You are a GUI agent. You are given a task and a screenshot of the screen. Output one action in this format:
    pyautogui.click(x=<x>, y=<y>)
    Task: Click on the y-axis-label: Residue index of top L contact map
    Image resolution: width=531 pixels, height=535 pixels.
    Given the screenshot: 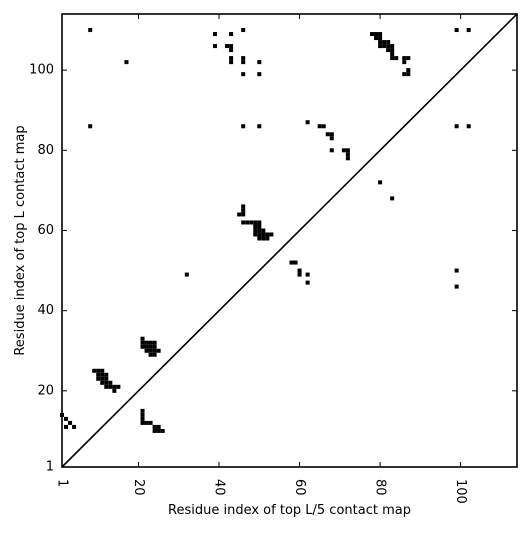 What is the action you would take?
    pyautogui.click(x=20, y=240)
    